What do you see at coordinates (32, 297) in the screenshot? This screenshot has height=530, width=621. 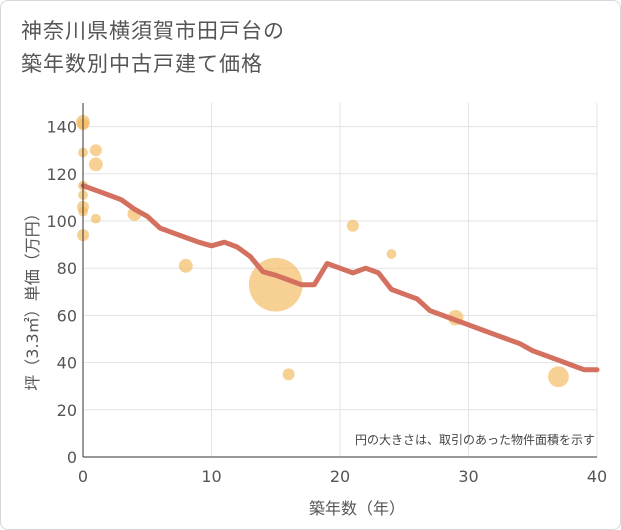 I see `y-axis-label: 坪（3.3㎡）単価（万円）` at bounding box center [32, 297].